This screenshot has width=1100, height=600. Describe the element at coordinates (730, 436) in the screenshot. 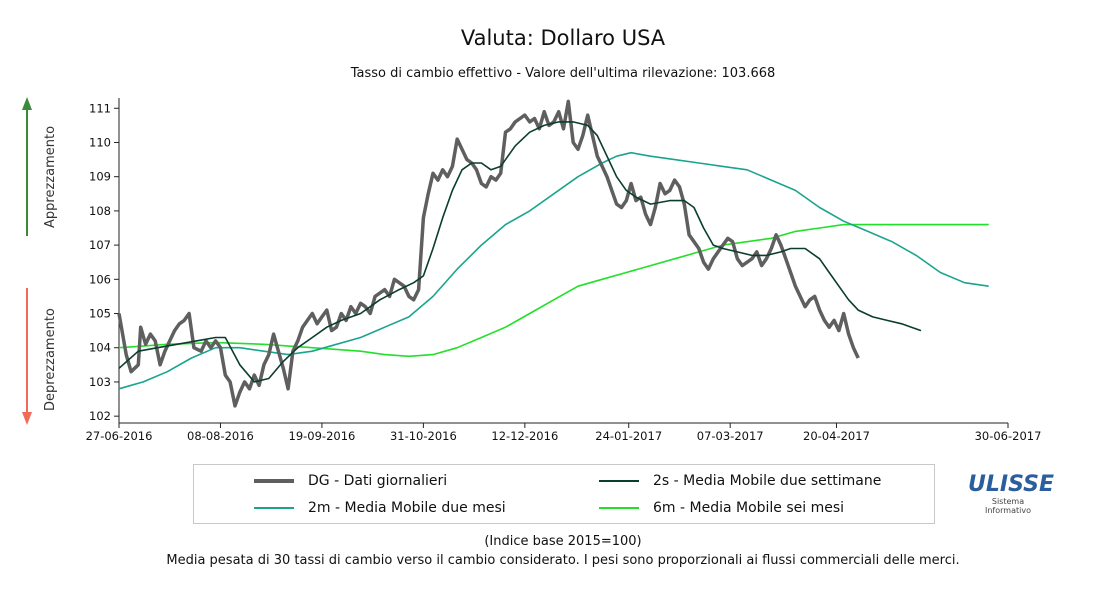

I see `x-tick-label: 07-03-2017` at that location.